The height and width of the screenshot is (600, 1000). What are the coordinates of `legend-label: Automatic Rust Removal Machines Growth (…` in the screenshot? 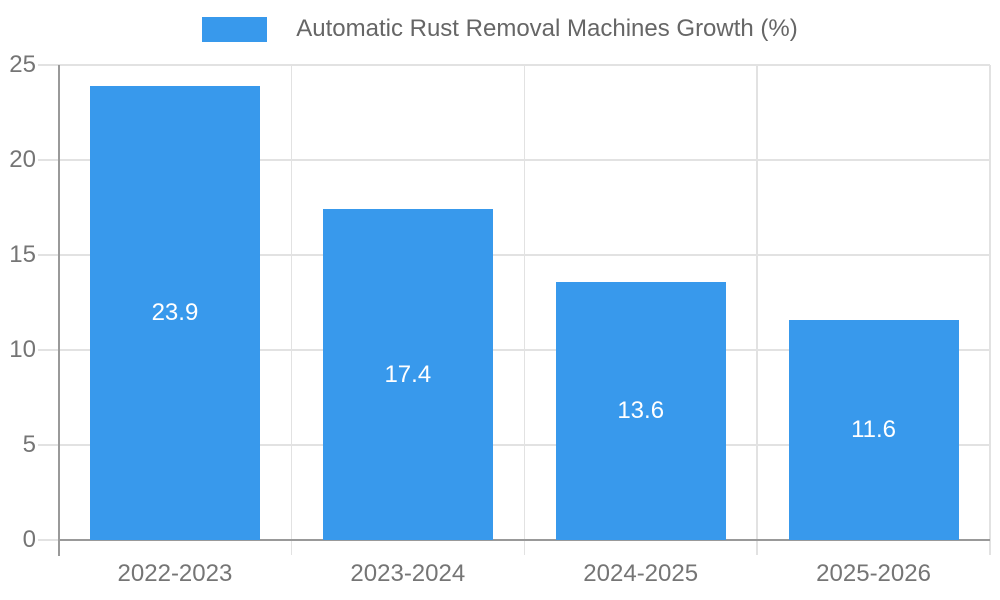 It's located at (547, 28).